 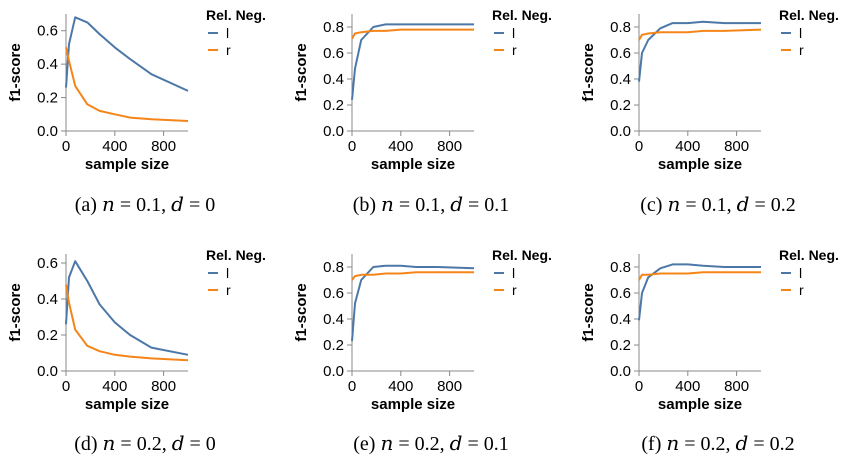 What do you see at coordinates (145, 443) in the screenshot?
I see `chart-caption: (d) n = 0.2, d = 0` at bounding box center [145, 443].